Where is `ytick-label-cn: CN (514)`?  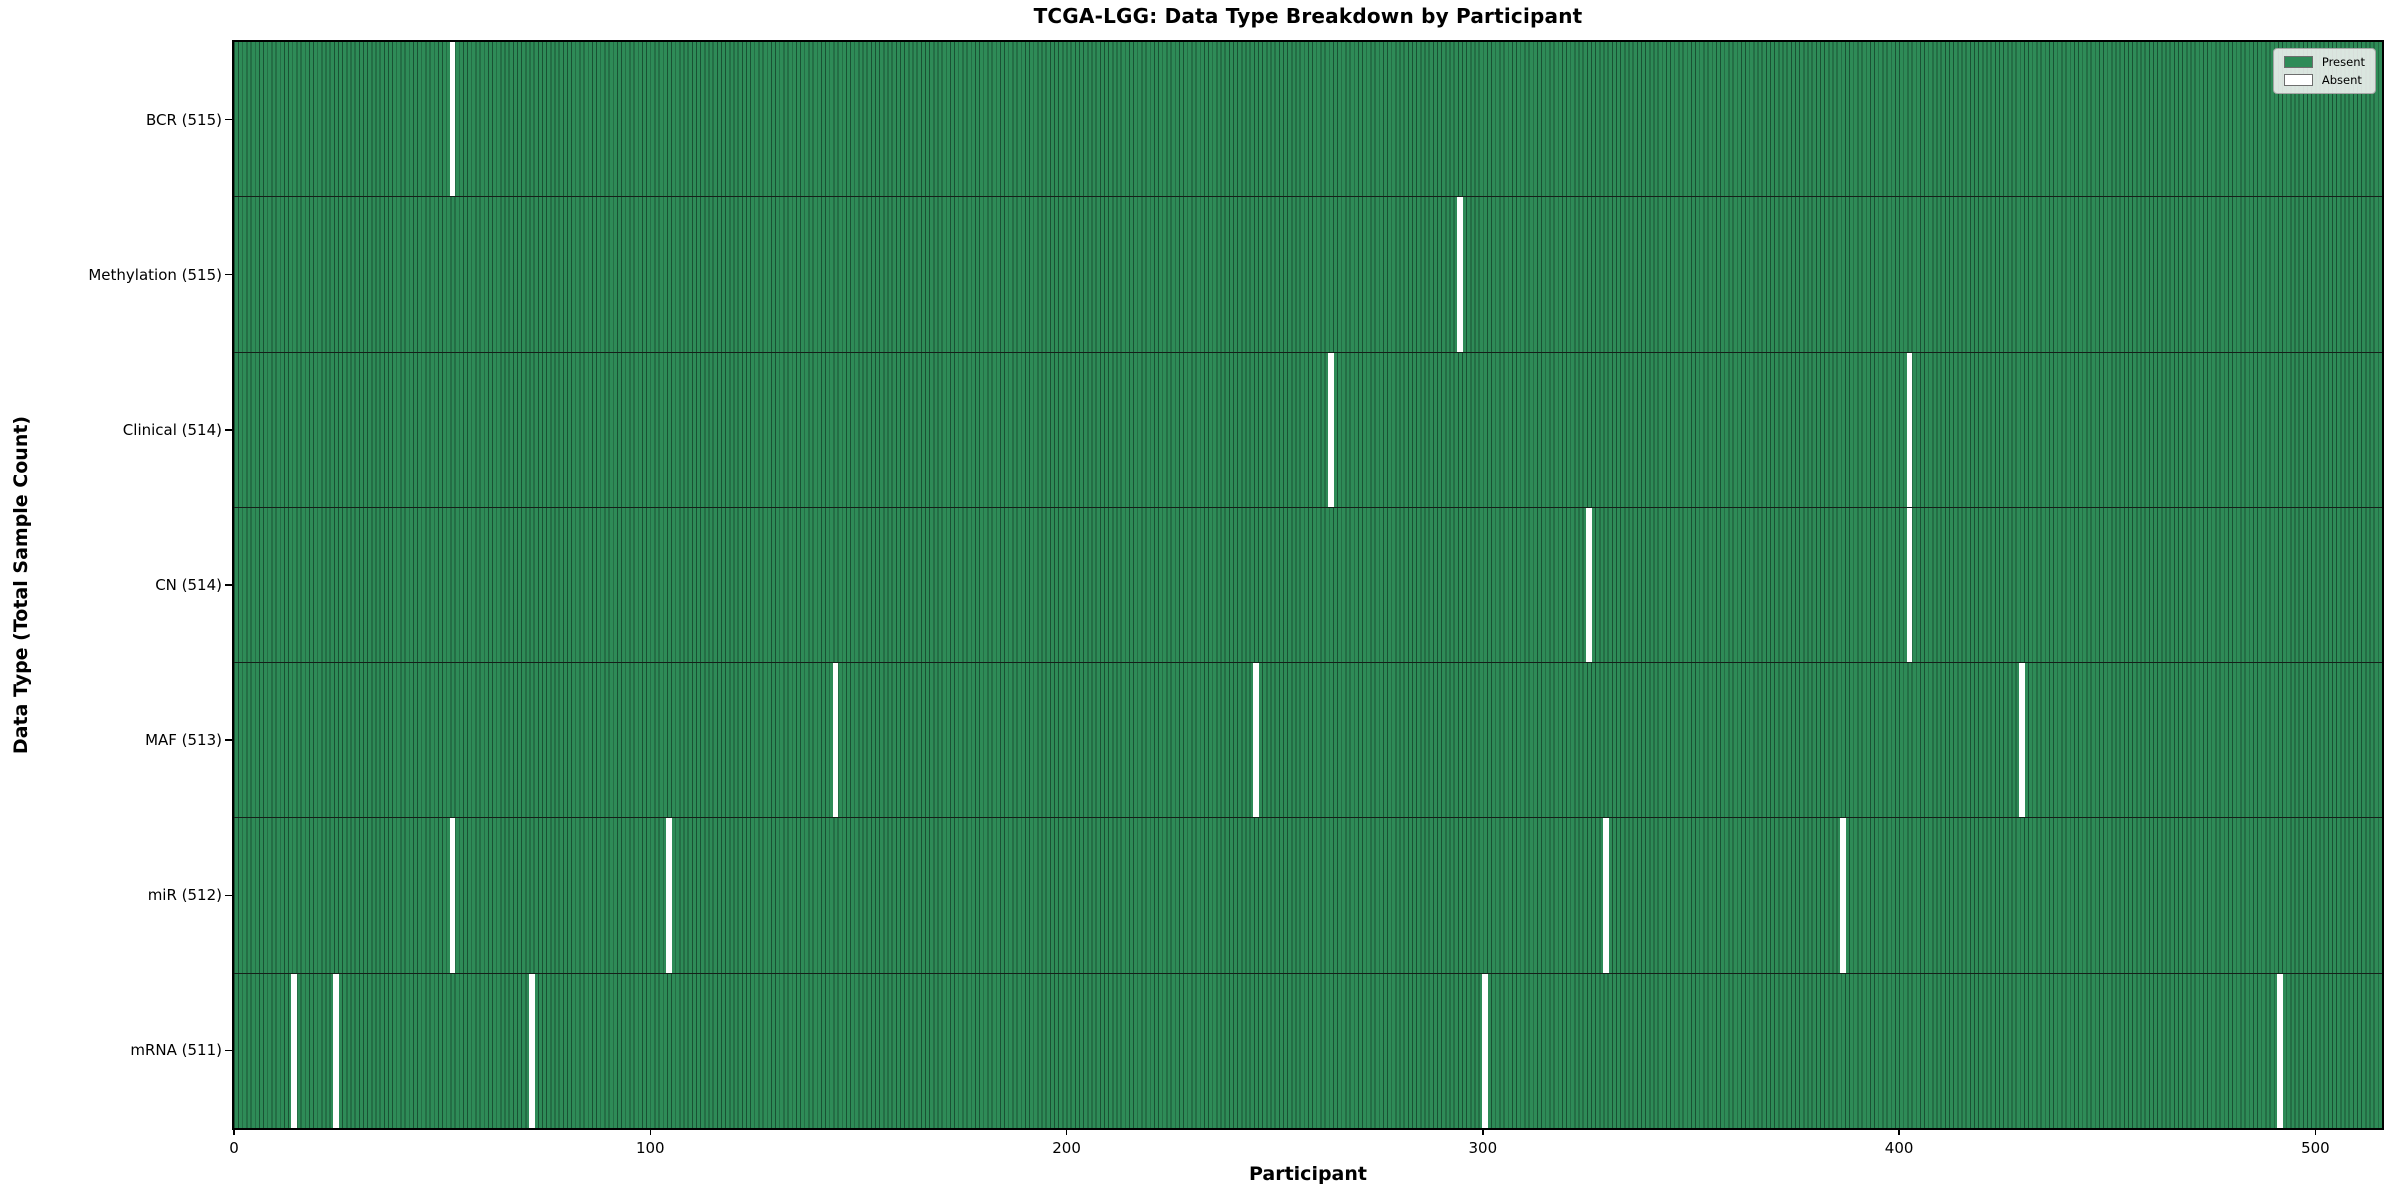 ytick-label-cn: CN (514) is located at coordinates (188, 585).